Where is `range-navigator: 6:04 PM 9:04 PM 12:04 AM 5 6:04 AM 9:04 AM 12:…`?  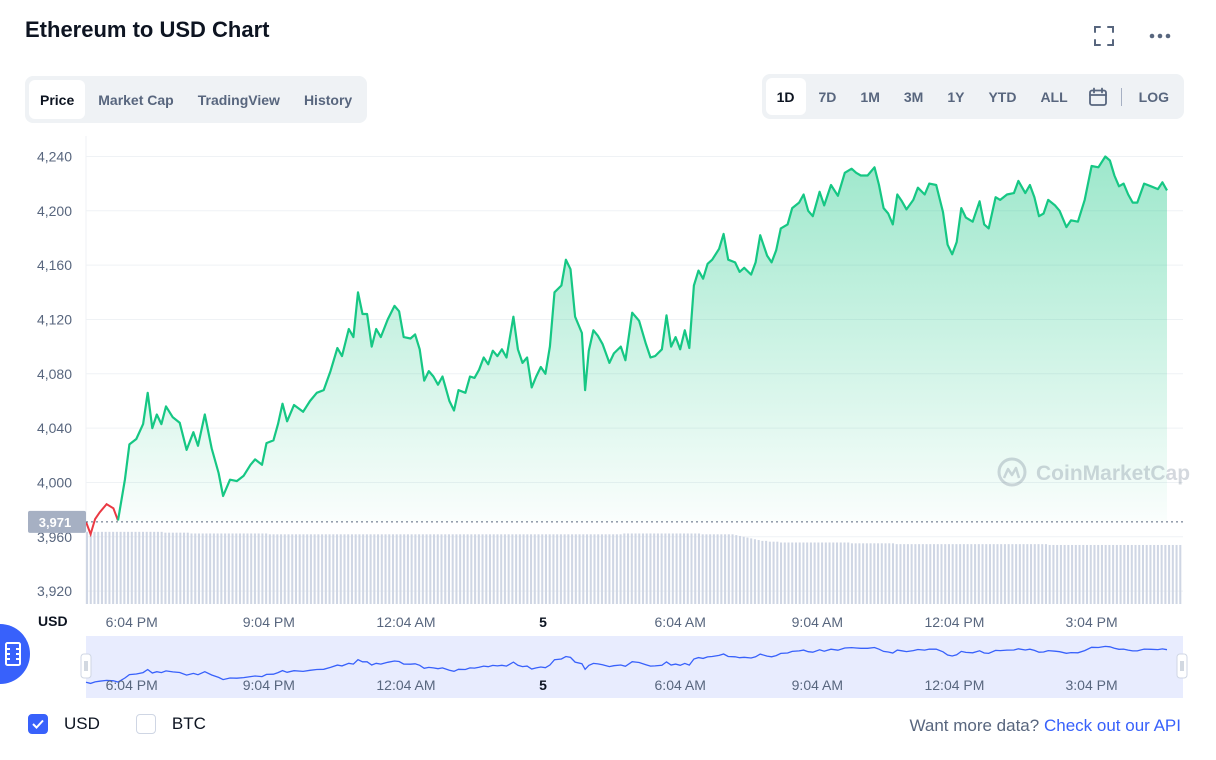
range-navigator: 6:04 PM 9:04 PM 12:04 AM 5 6:04 AM 9:04 AM 12:… is located at coordinates (634, 667).